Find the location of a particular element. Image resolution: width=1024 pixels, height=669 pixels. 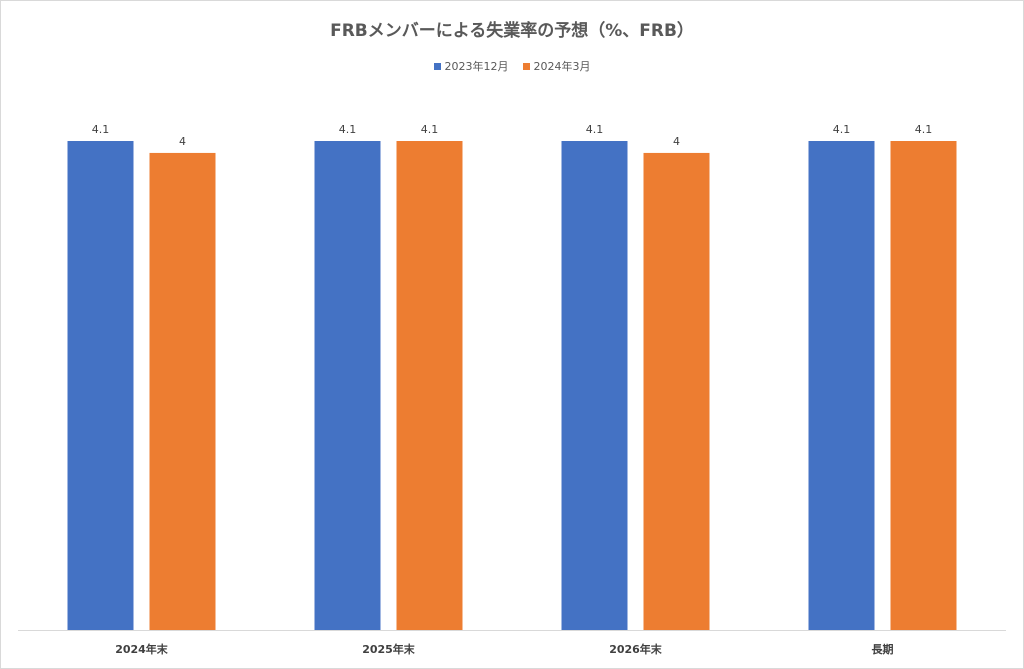

legend-label-series-2: 2024年3月 is located at coordinates (562, 66).